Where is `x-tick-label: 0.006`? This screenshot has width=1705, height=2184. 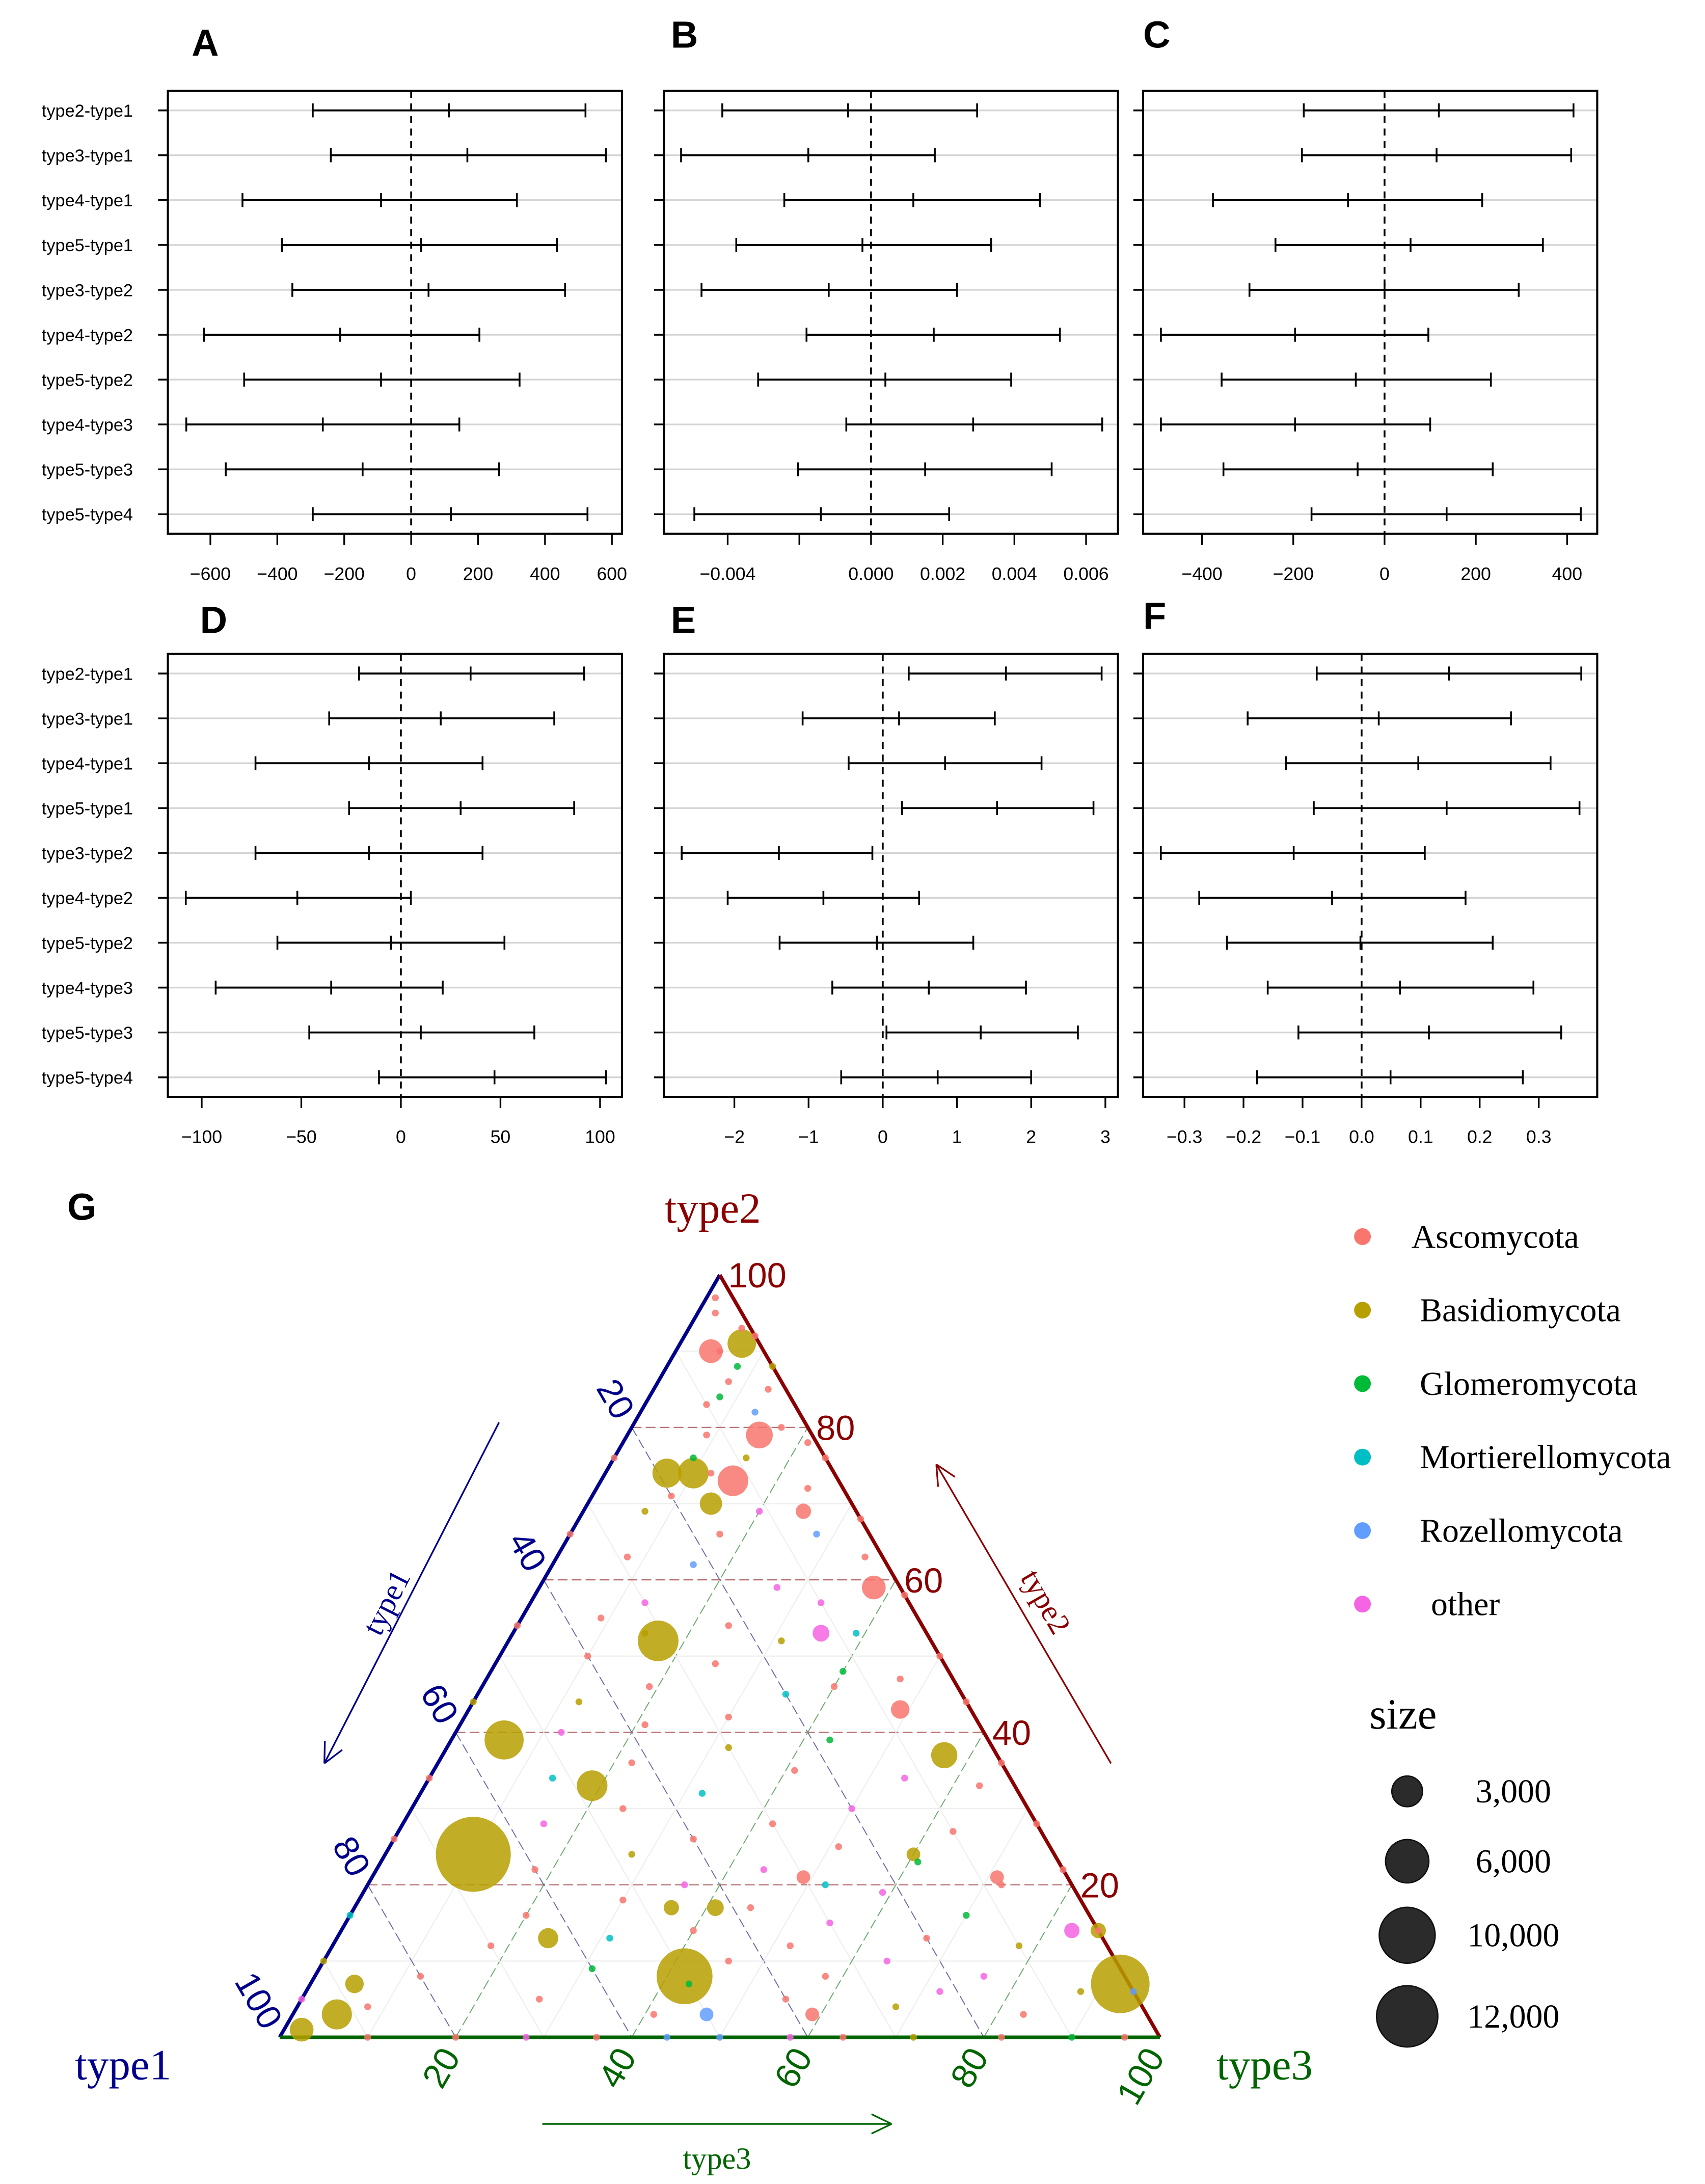 x-tick-label: 0.006 is located at coordinates (1086, 573).